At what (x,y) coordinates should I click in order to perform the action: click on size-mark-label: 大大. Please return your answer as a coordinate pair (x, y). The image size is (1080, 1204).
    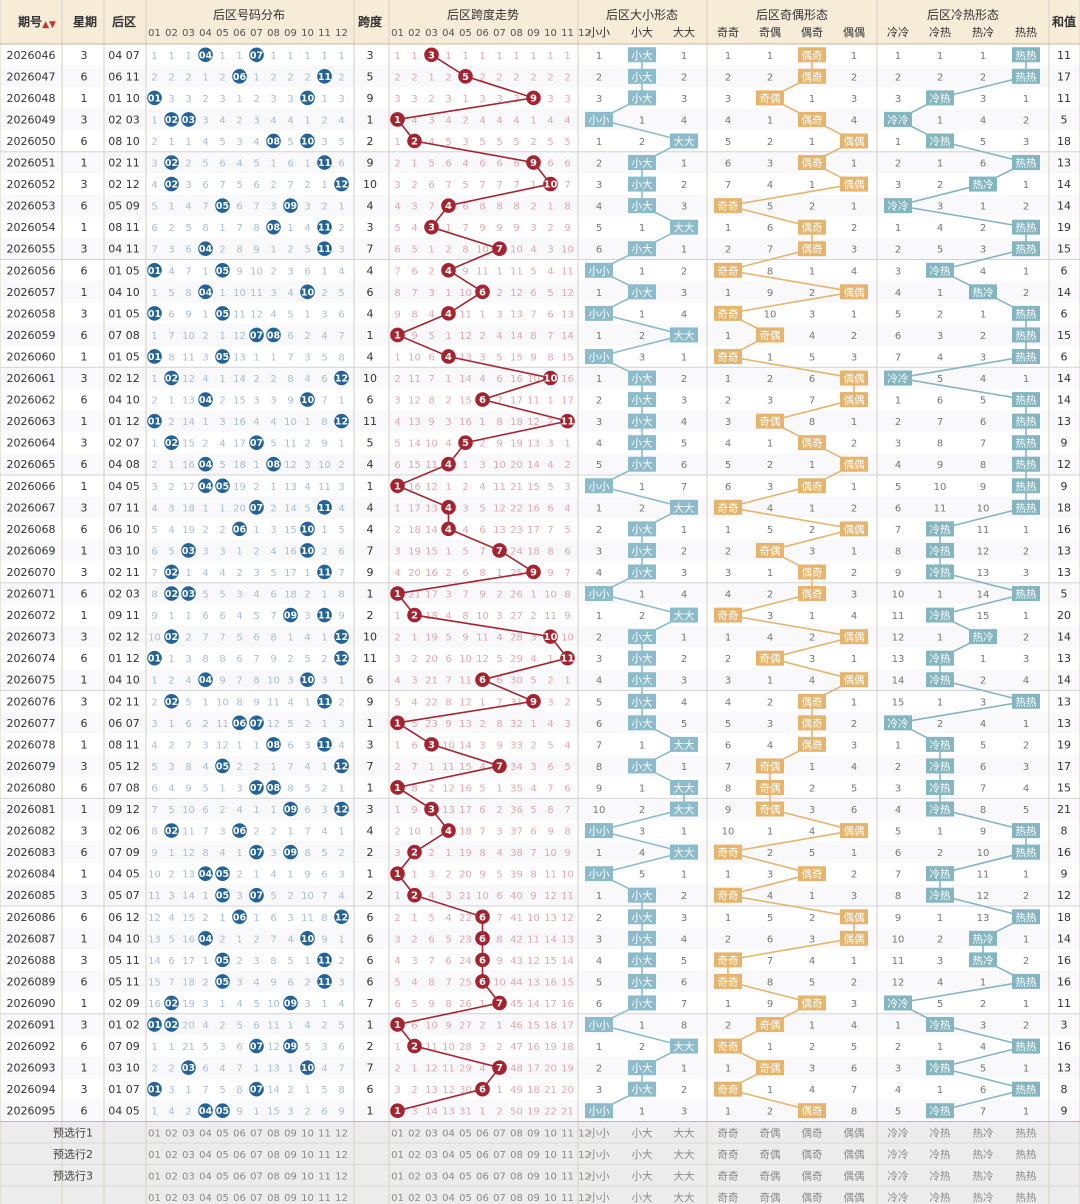
    Looking at the image, I should click on (684, 809).